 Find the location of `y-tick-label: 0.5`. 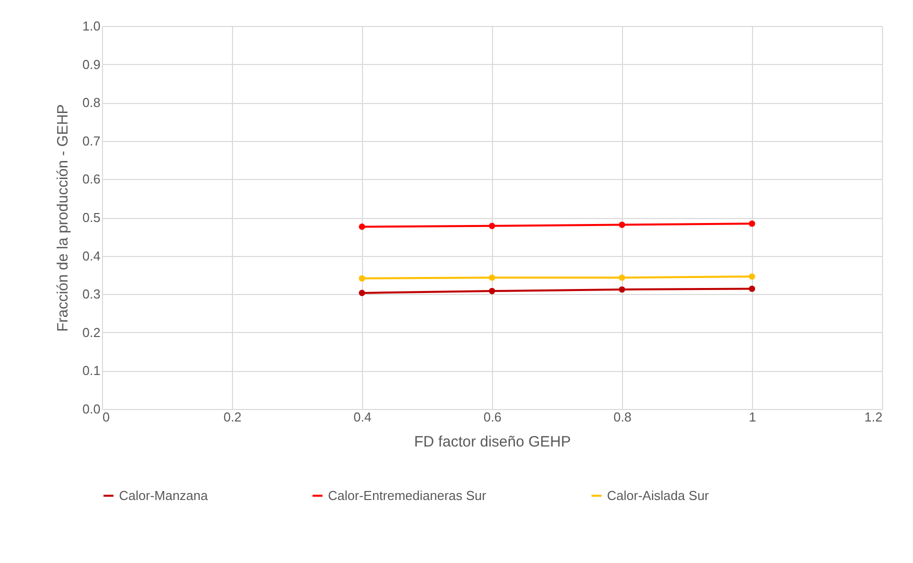

y-tick-label: 0.5 is located at coordinates (91, 217).